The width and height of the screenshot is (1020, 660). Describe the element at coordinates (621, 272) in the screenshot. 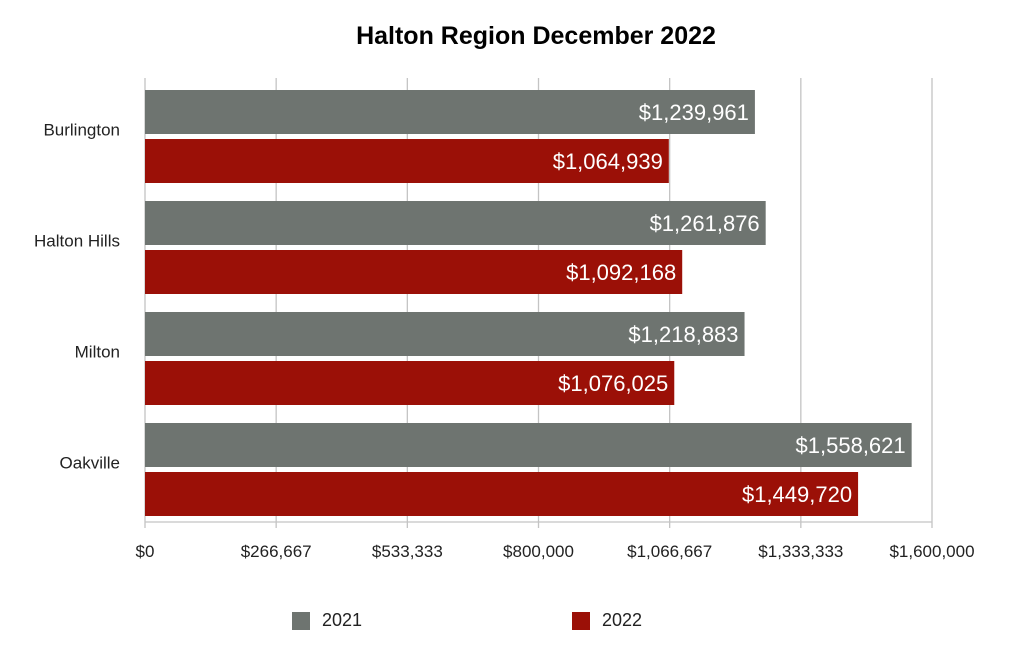

I see `bar-value-label: $1,092,168` at that location.